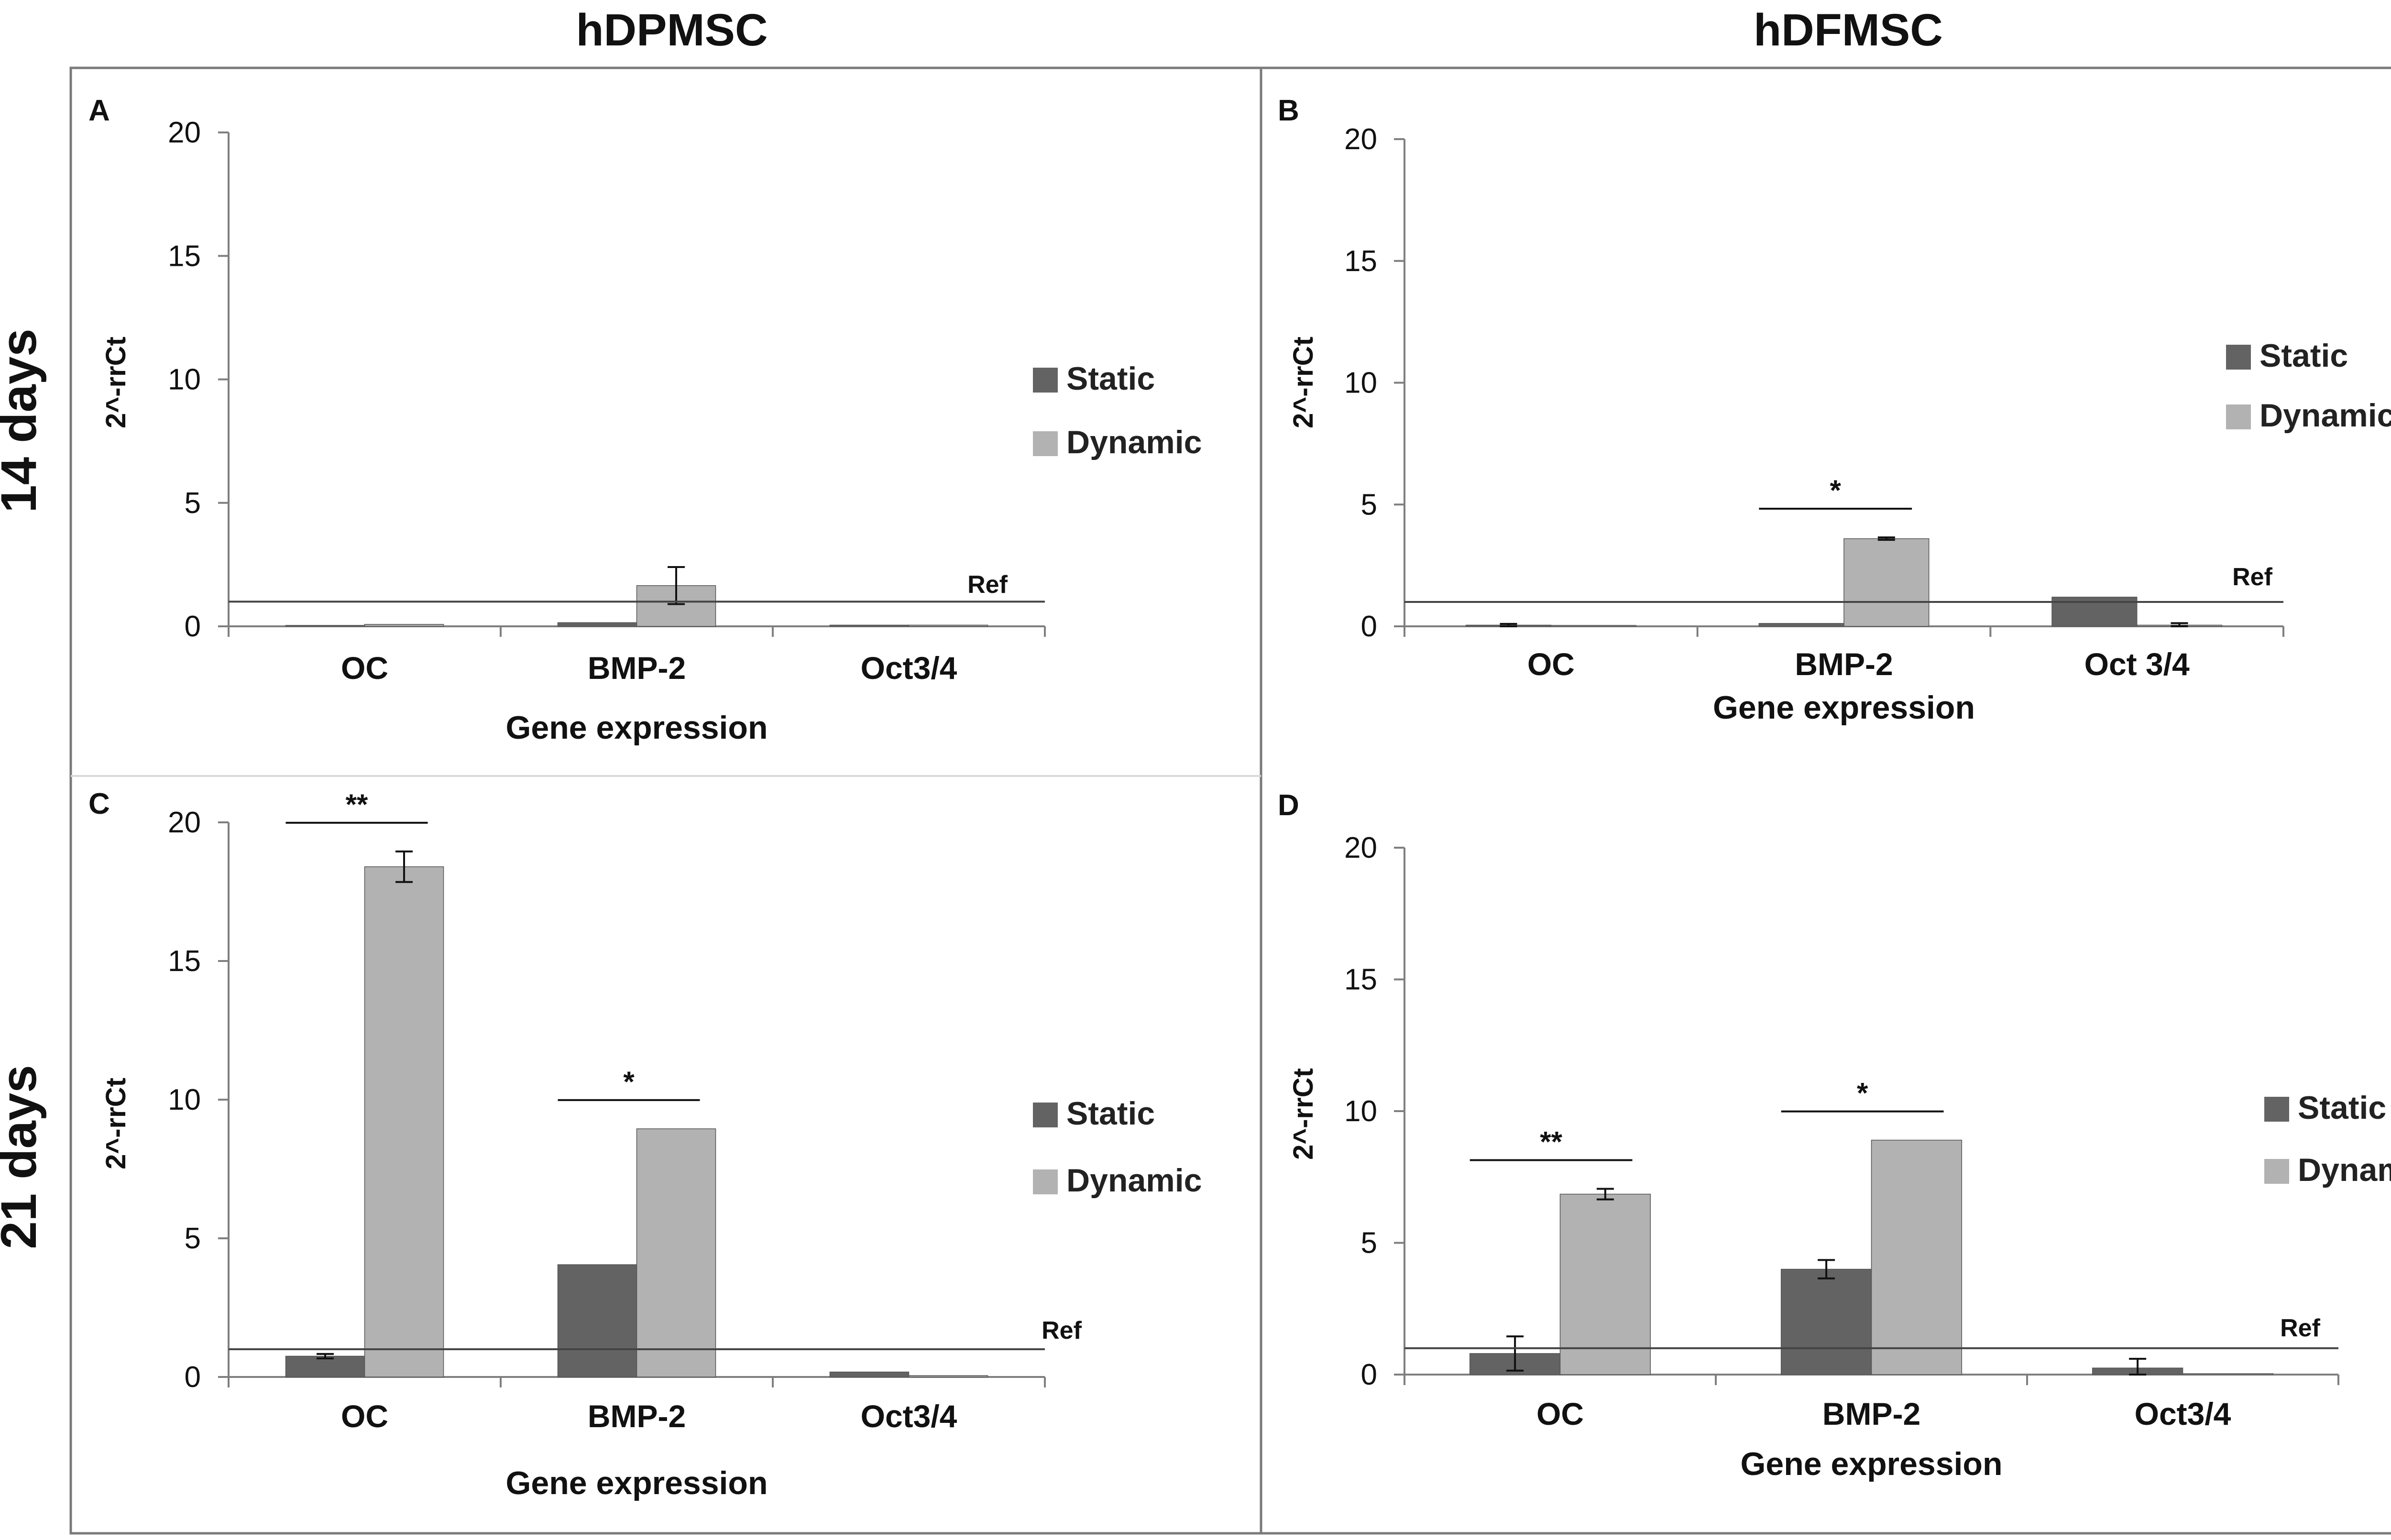 This screenshot has width=2391, height=1540. Describe the element at coordinates (23, 1157) in the screenshot. I see `row-header-21-days: 21 days` at that location.